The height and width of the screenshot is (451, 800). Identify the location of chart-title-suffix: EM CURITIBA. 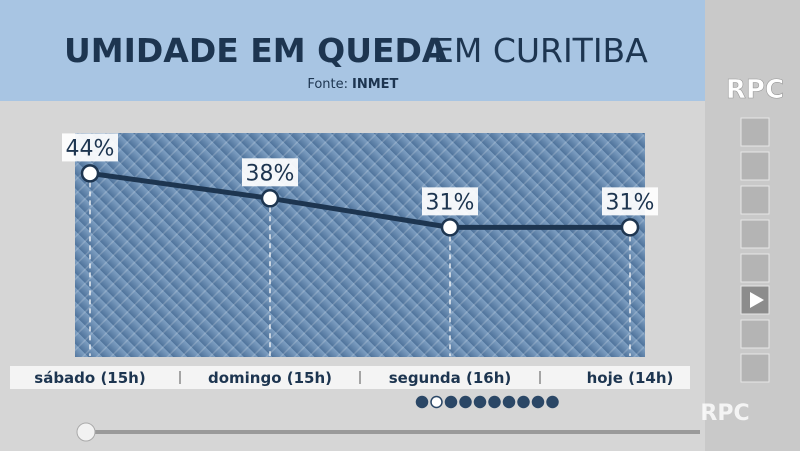
(540, 50).